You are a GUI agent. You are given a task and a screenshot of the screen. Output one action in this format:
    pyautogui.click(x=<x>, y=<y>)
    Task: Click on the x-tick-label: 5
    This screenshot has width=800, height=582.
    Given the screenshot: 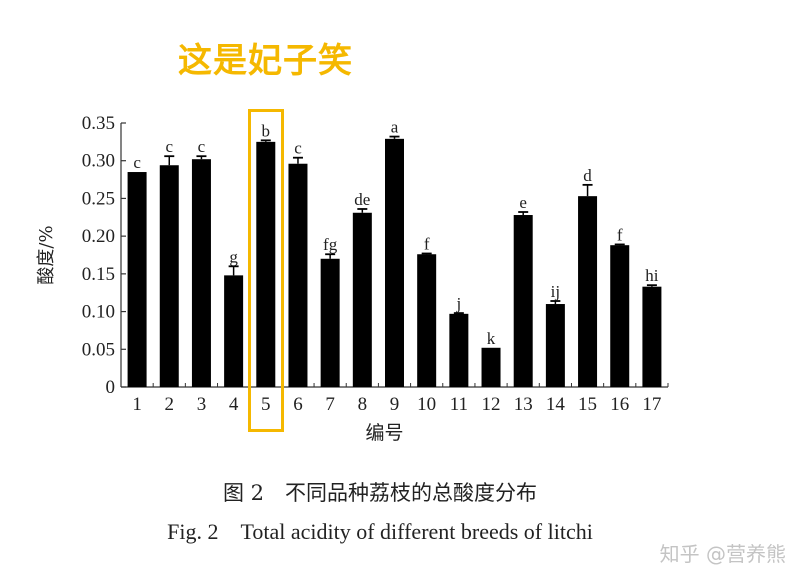 What is the action you would take?
    pyautogui.click(x=266, y=404)
    